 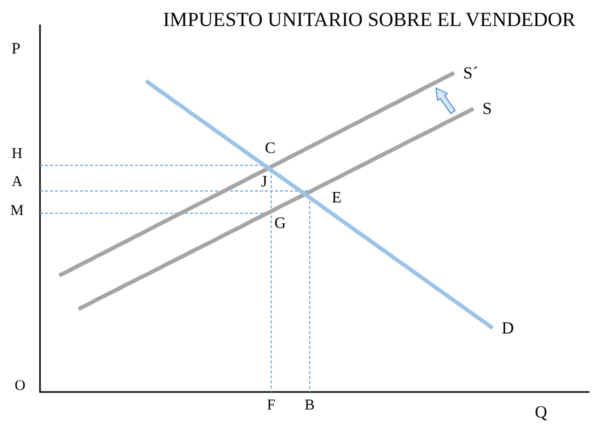 I want to click on x-tick-label: F, so click(x=271, y=406).